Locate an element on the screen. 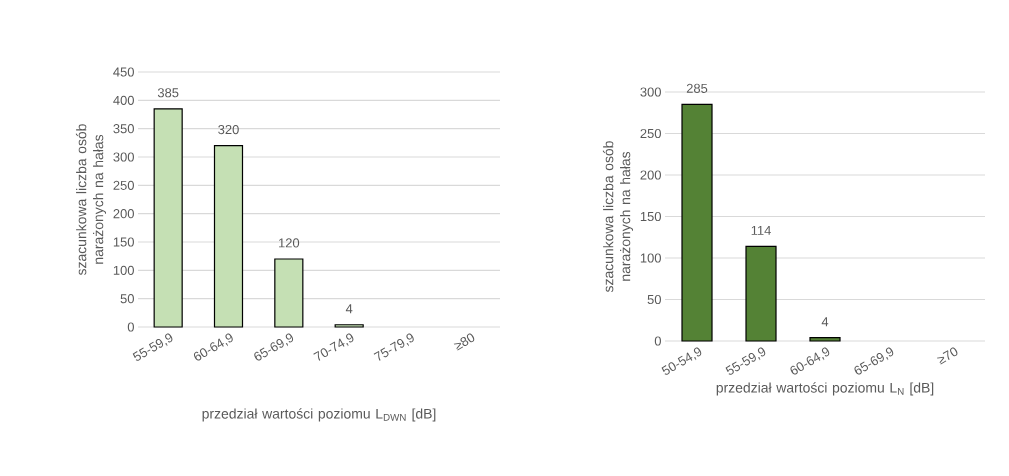  data-label: 114 is located at coordinates (761, 230).